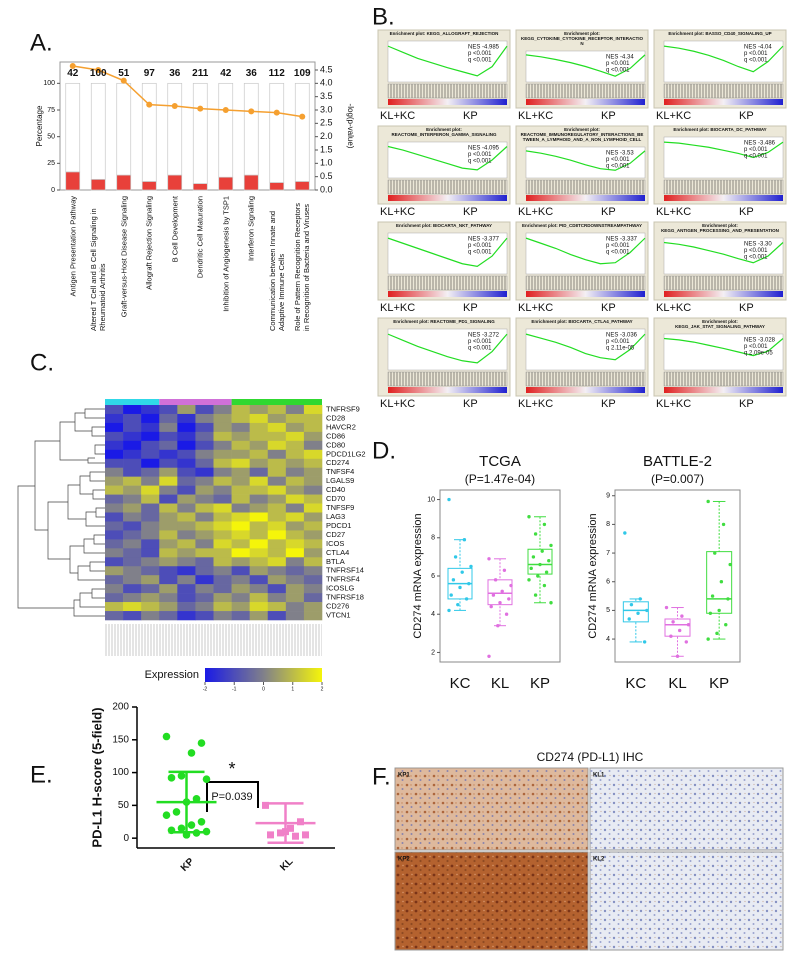  I want to click on count-label: 211, so click(200, 73).